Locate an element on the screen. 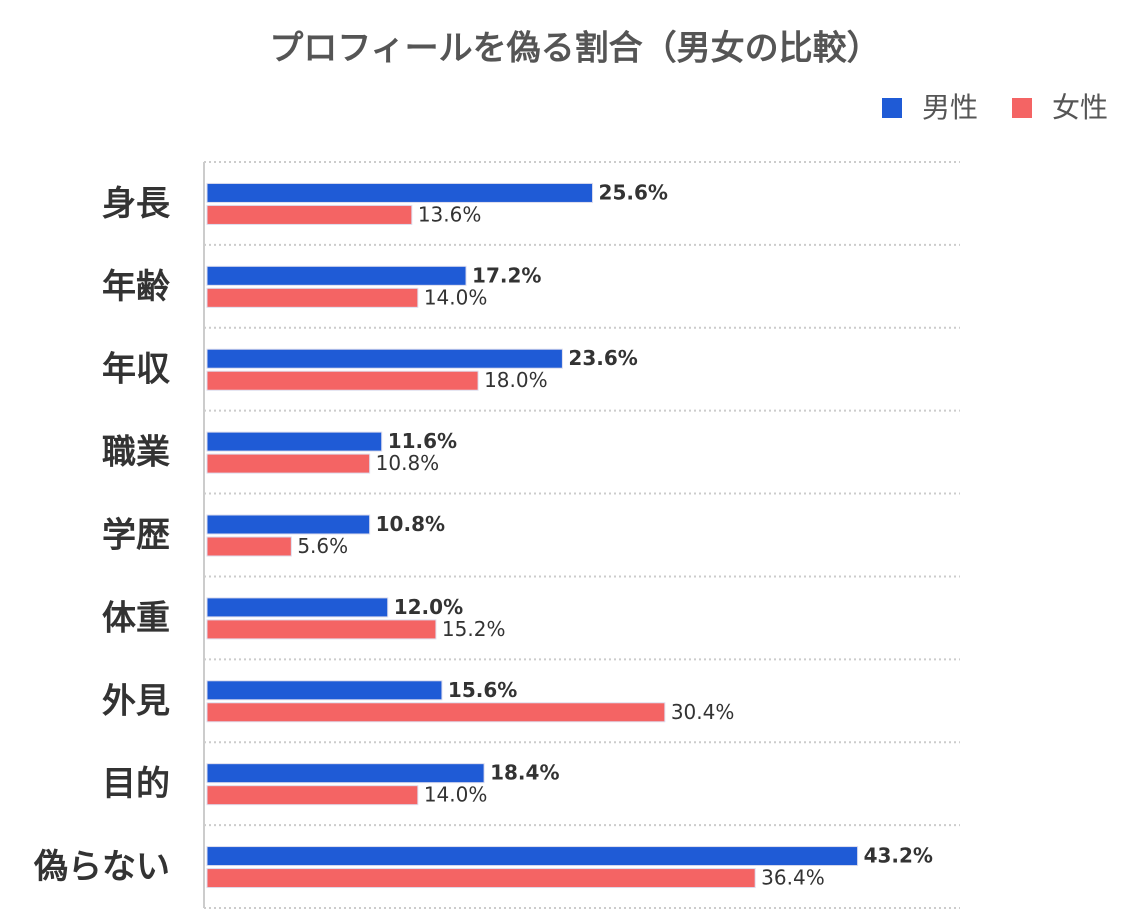  data-label: 36.4% is located at coordinates (793, 878).